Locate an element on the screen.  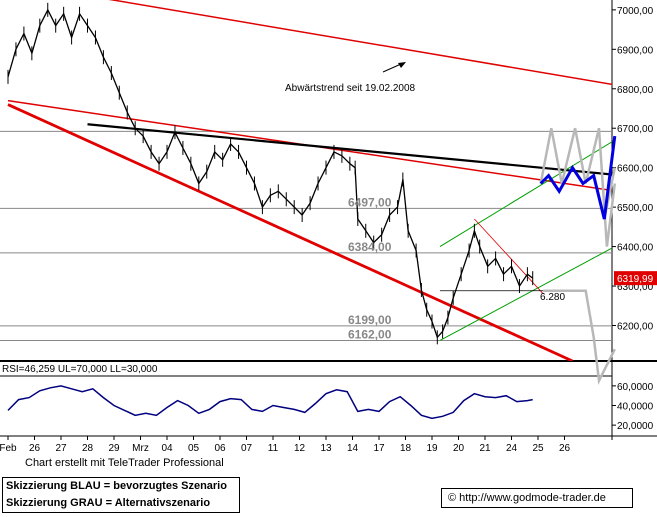
time-tick-label: 11 is located at coordinates (273, 448).